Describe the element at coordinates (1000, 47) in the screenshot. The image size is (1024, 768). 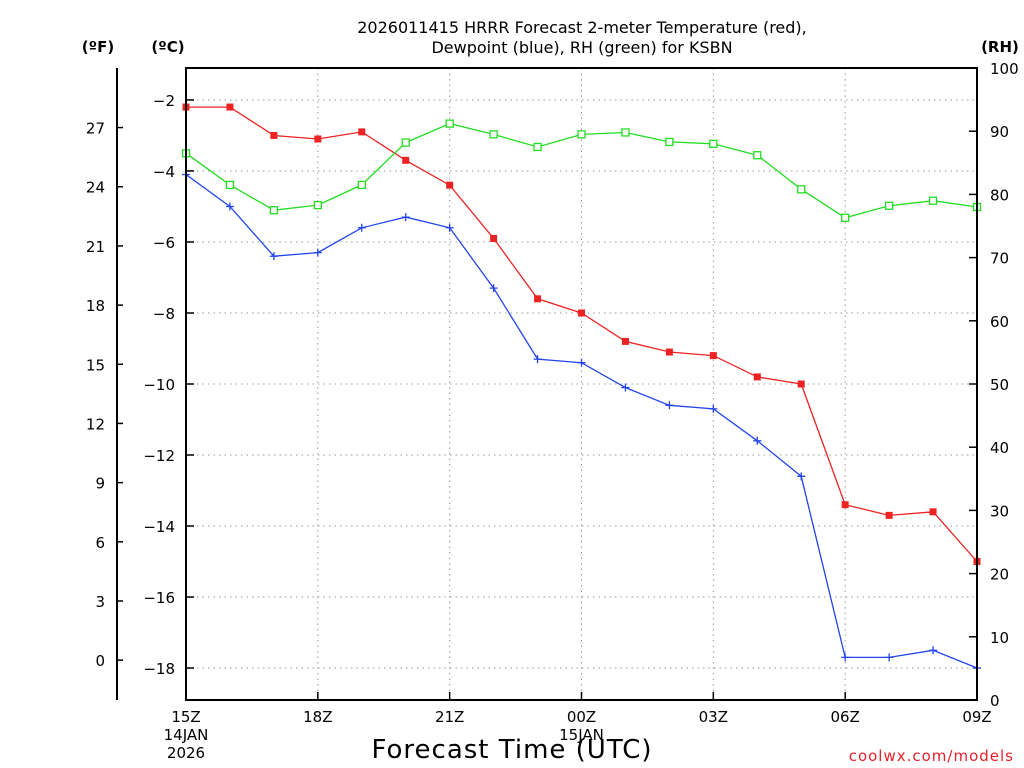
I see `rh-unit-label: (RH)` at that location.